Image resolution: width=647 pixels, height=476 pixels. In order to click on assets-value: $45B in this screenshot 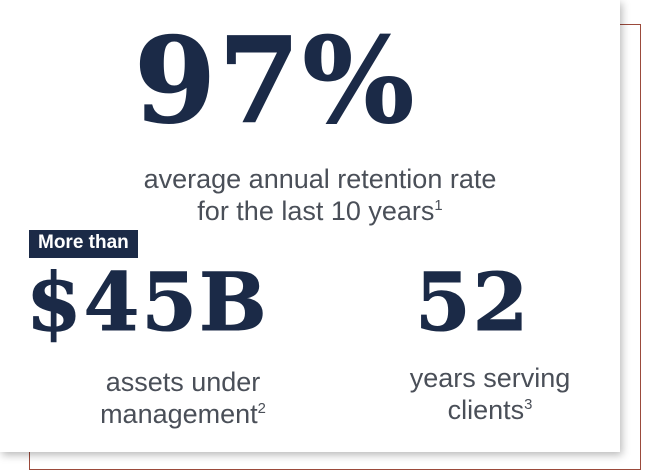, I will do `click(147, 302)`.